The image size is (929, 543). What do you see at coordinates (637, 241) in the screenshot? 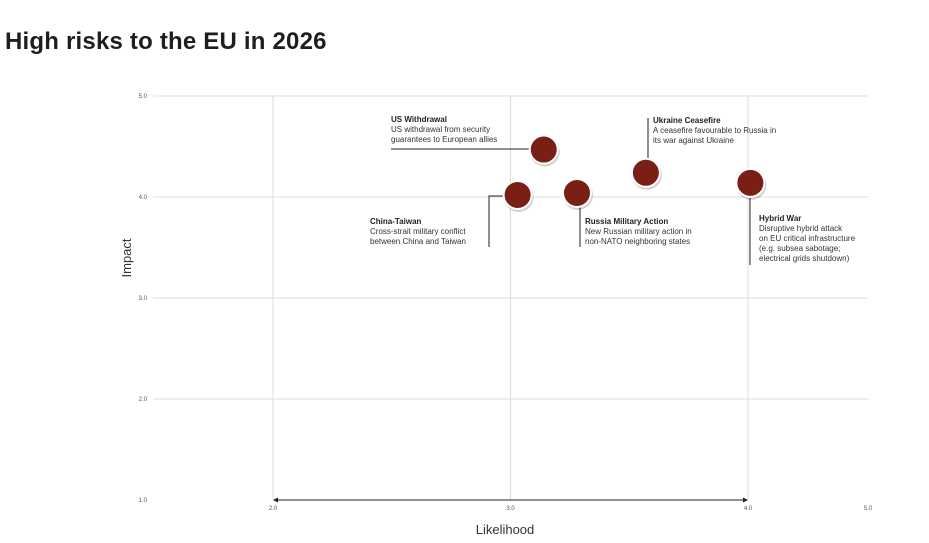
I see `point-description: non-NATO neighboring states` at bounding box center [637, 241].